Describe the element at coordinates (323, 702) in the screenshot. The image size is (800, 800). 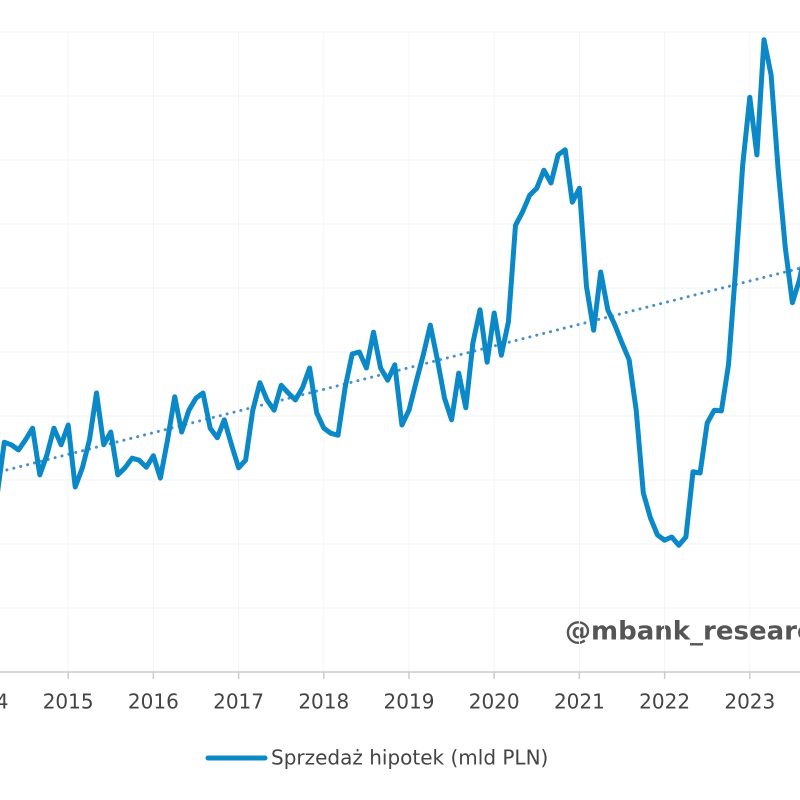
I see `x-tick-label: 2018` at that location.